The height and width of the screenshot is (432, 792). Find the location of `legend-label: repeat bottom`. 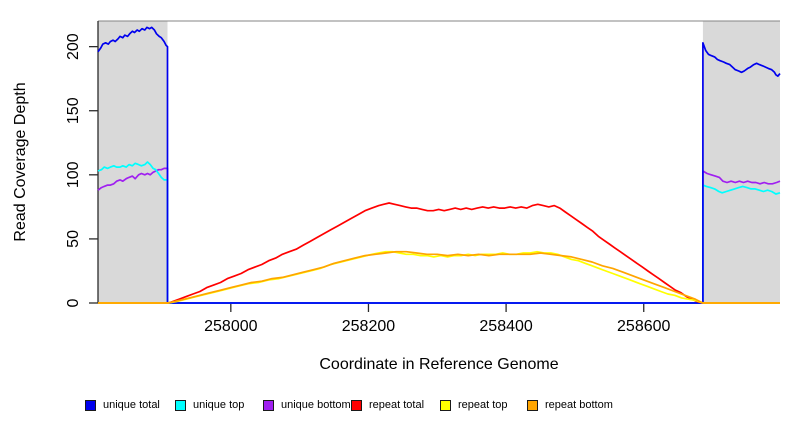

legend-label: repeat bottom is located at coordinates (579, 405).